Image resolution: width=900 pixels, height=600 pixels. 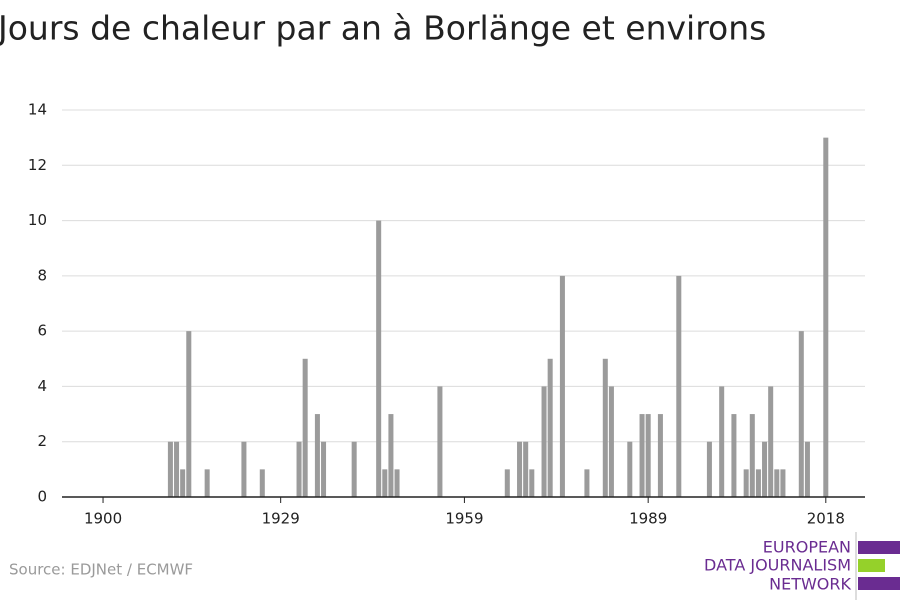 I want to click on y-tick-label: 12, so click(x=37, y=165).